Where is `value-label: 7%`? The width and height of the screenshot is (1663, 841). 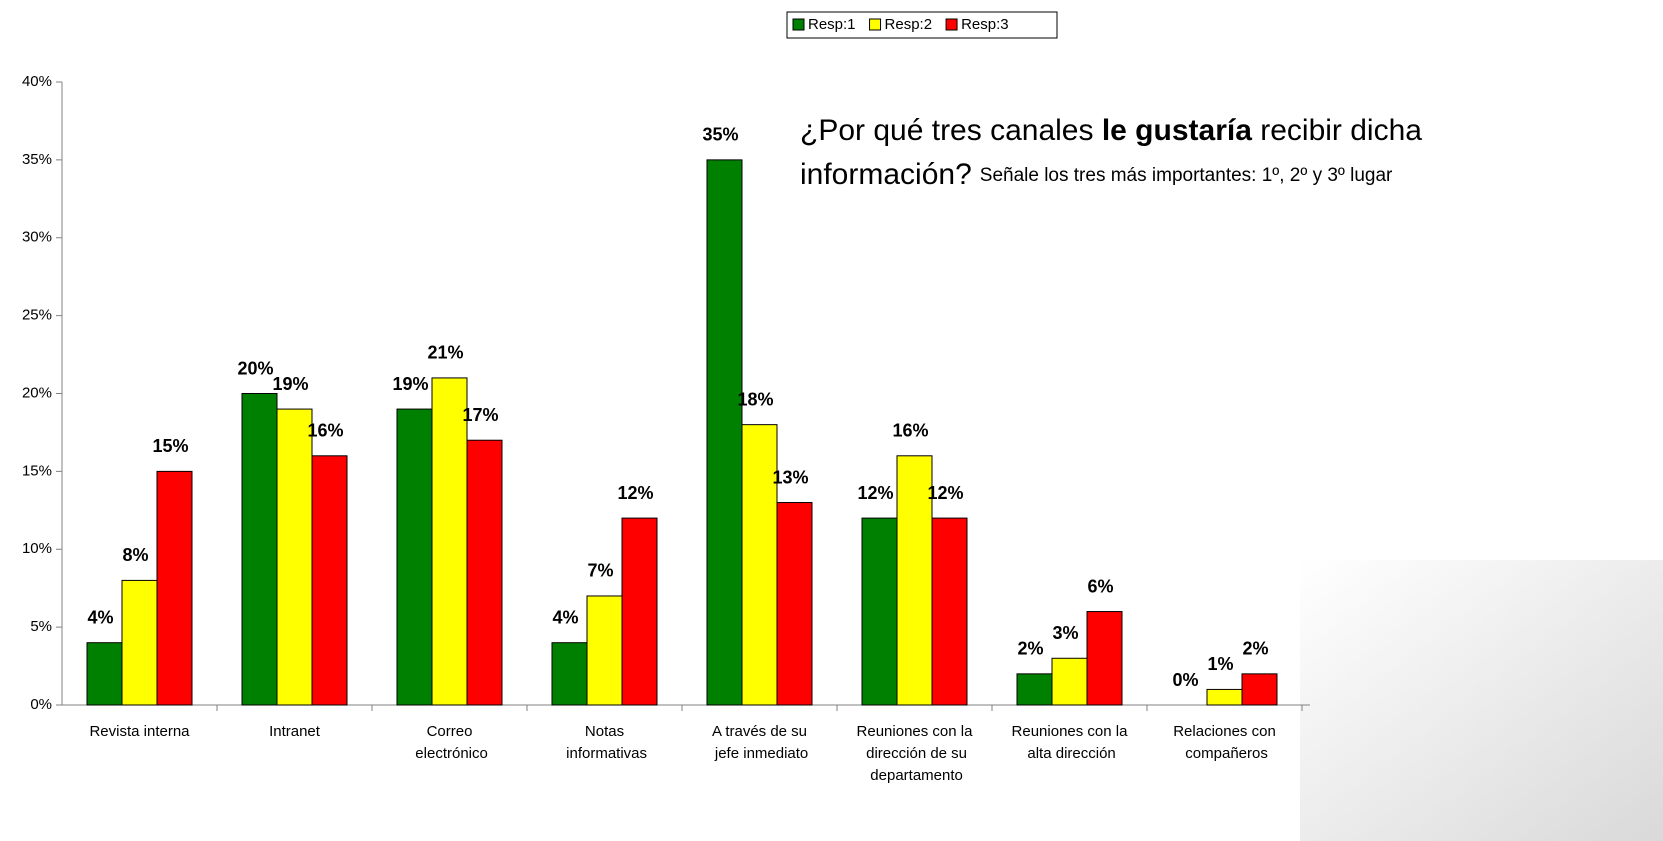
value-label: 7% is located at coordinates (600, 571).